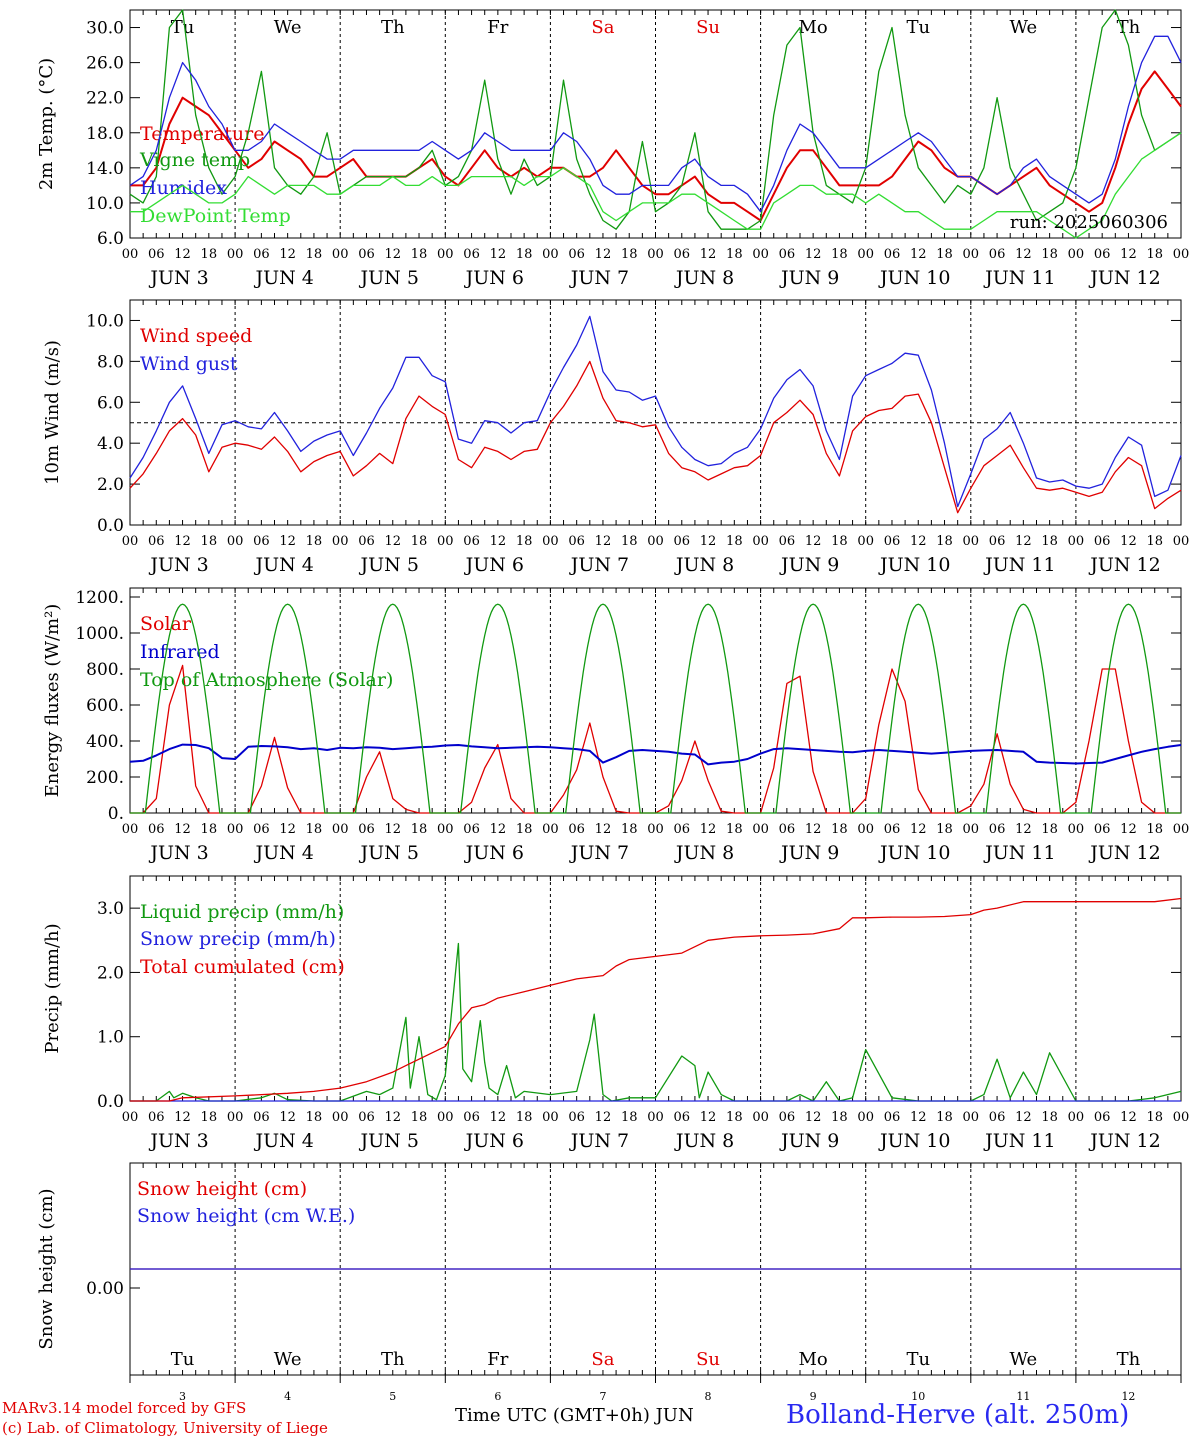 This screenshot has height=1440, width=1194. Describe the element at coordinates (656, 999) in the screenshot. I see `series-total-cumulated-cm-line` at that location.